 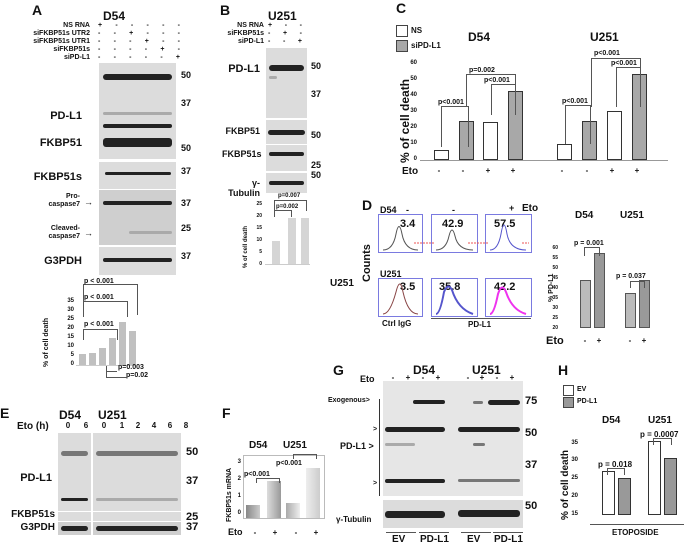 I want to click on flow-histograms, so click(x=455, y=269).